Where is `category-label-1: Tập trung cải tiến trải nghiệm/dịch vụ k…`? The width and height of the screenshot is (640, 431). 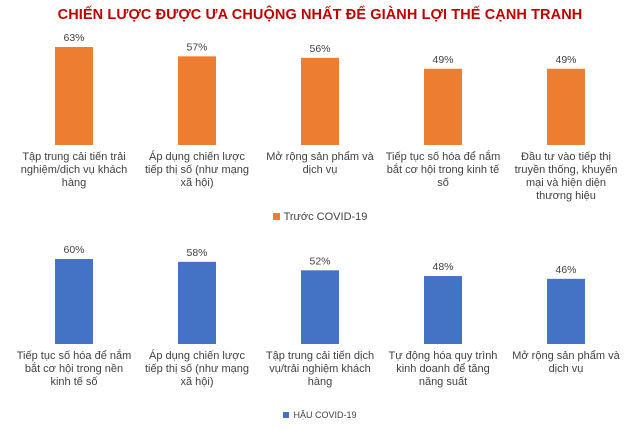
category-label-1: Tập trung cải tiến trải nghiệm/dịch vụ k… is located at coordinates (74, 170).